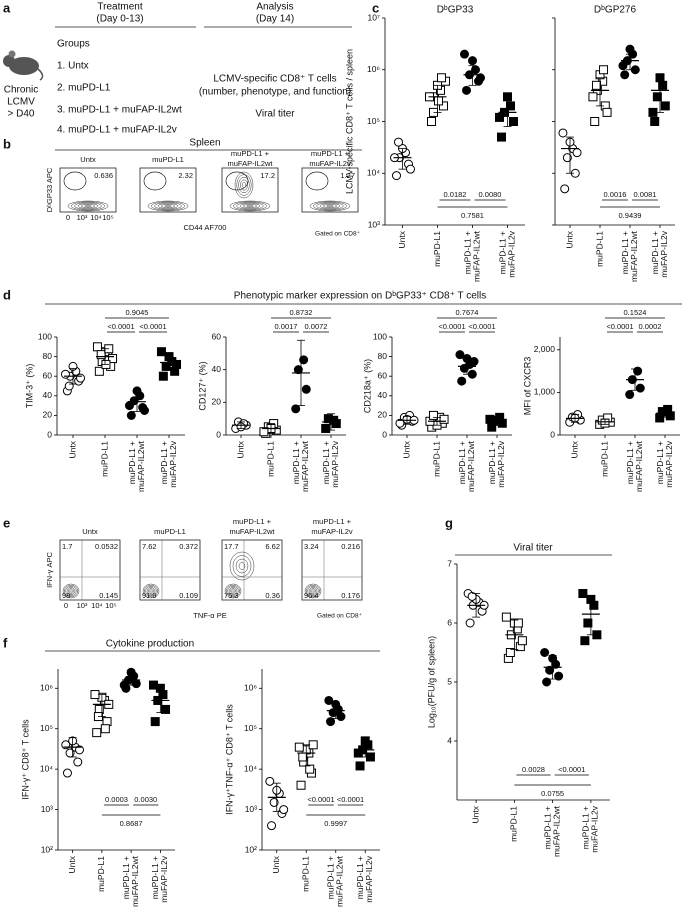 The width and height of the screenshot is (686, 912). I want to click on quadrant-value: 0.372, so click(188, 546).